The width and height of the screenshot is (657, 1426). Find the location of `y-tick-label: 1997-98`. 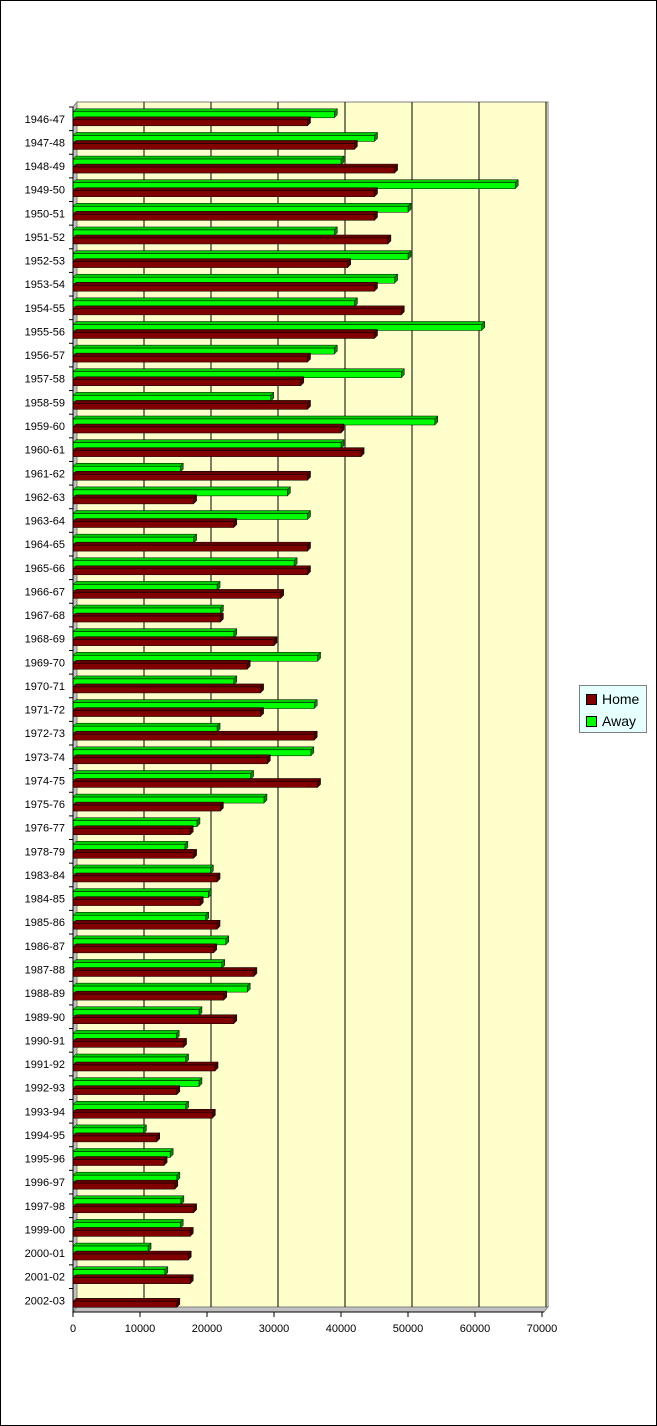

y-tick-label: 1997-98 is located at coordinates (45, 1207).